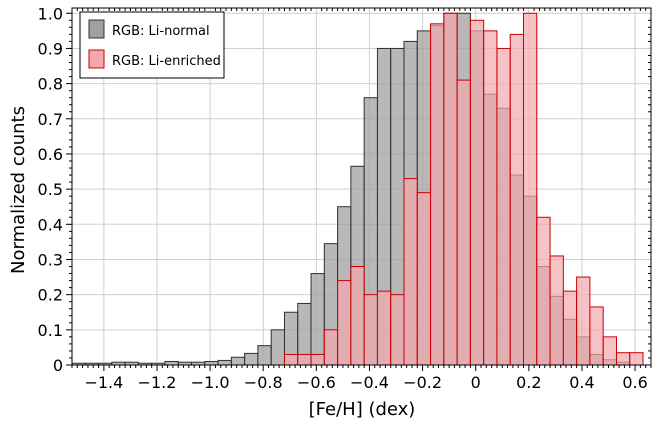 The height and width of the screenshot is (427, 653). What do you see at coordinates (161, 31) in the screenshot?
I see `legend-label-li-normal: RGB: Li-normal` at bounding box center [161, 31].